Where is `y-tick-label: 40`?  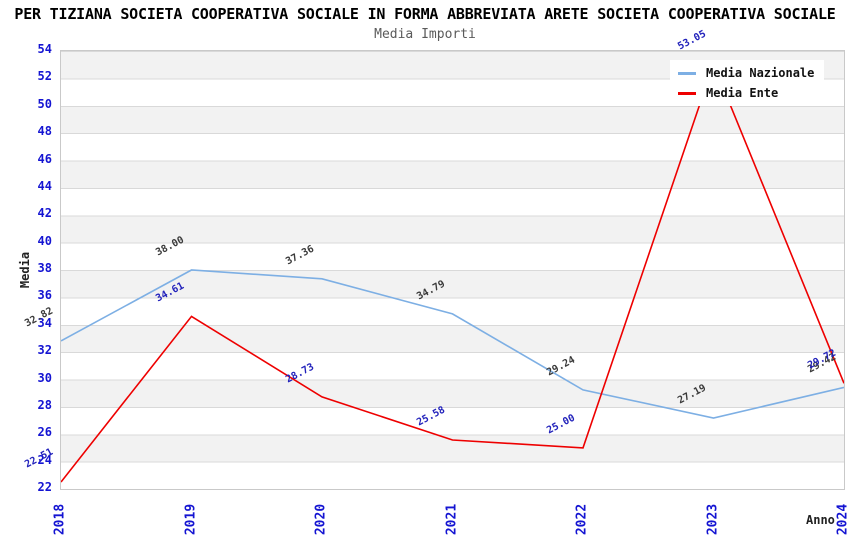 y-tick-label: 40 is located at coordinates (44, 240).